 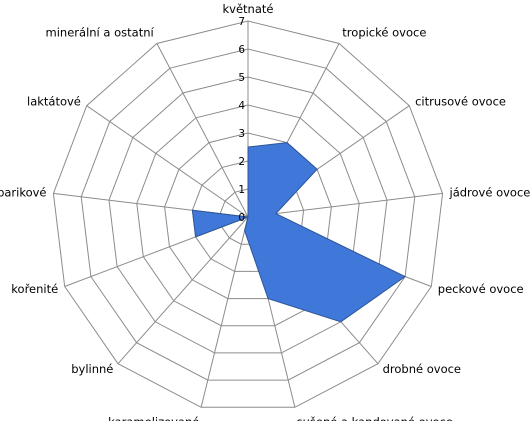 I want to click on tick-label: 2, so click(x=241, y=162).